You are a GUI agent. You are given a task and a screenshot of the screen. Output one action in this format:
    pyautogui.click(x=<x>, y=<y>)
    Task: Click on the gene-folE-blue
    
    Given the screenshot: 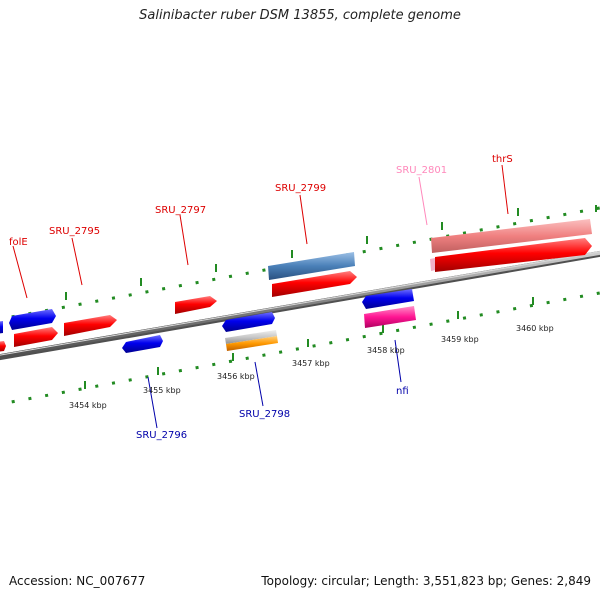 What is the action you would take?
    pyautogui.click(x=32, y=319)
    